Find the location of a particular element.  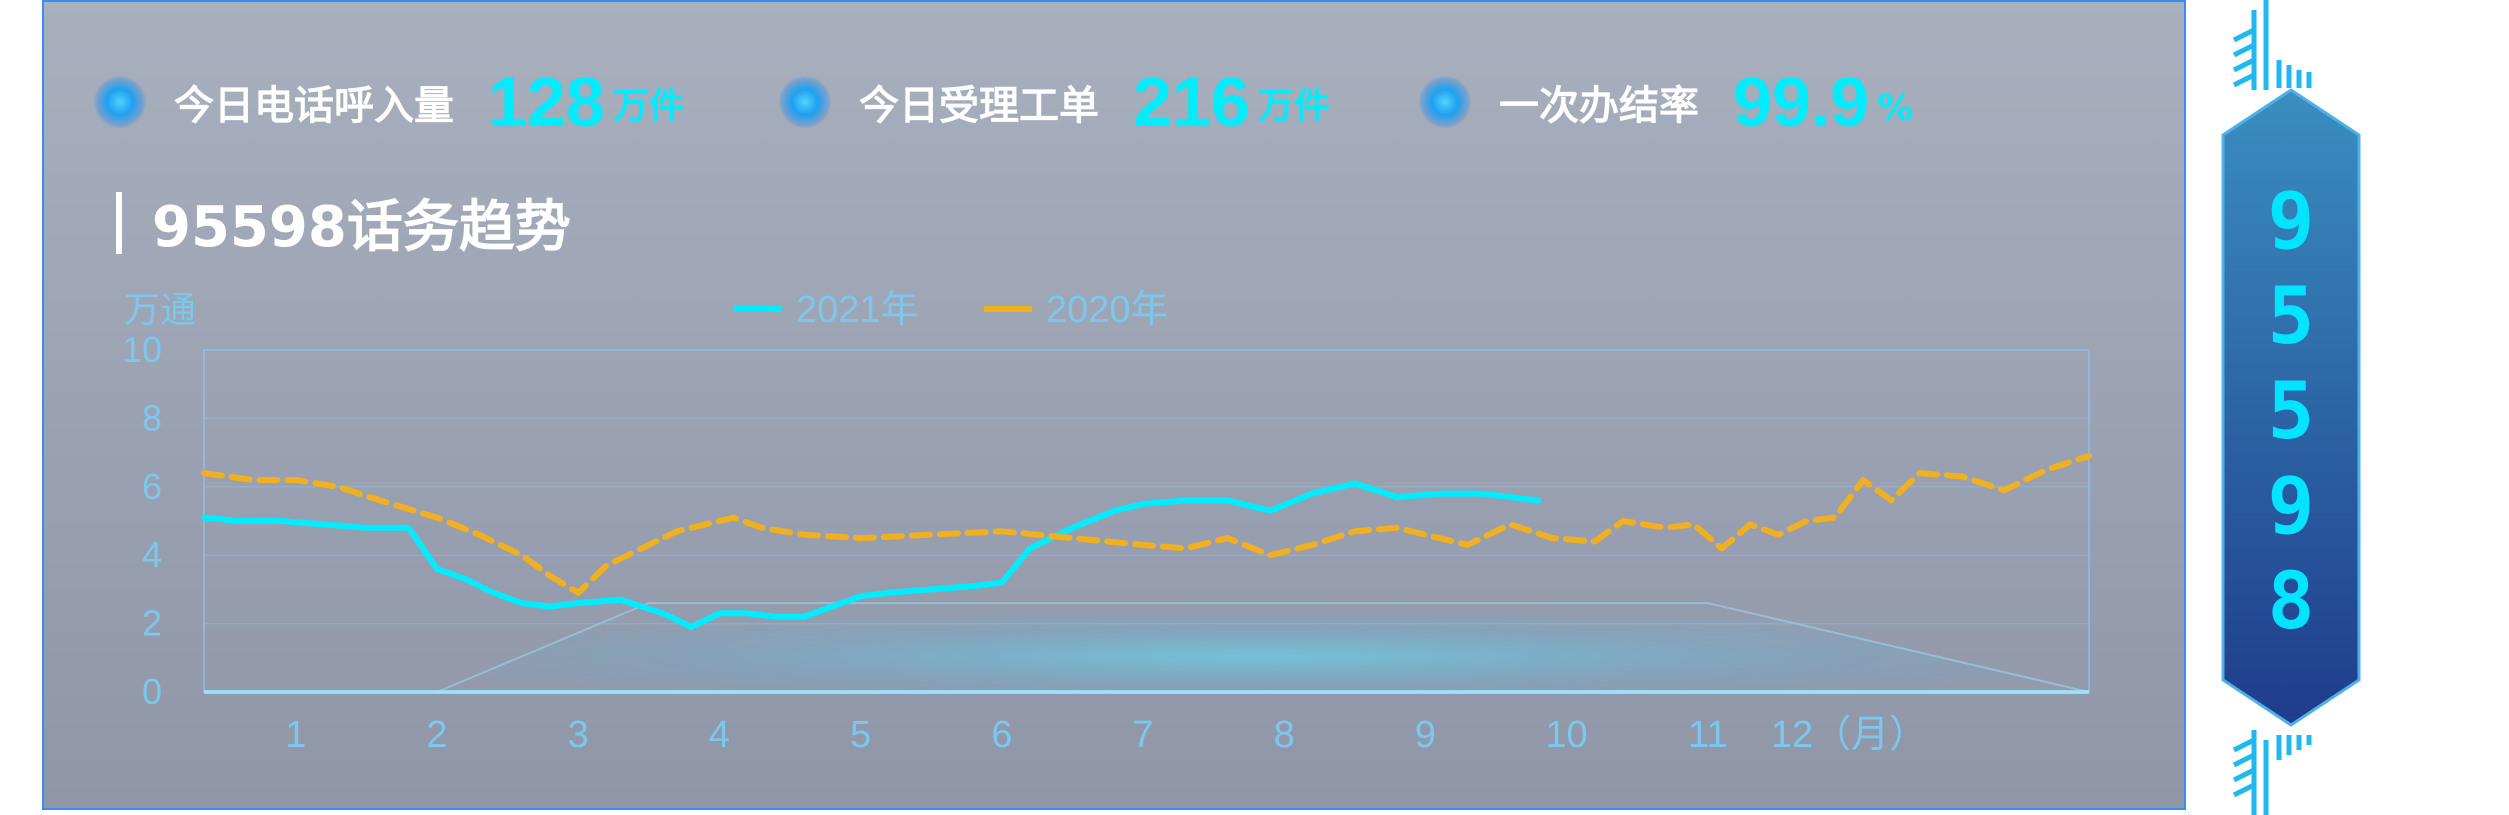

circuit-decoration-top is located at coordinates (2272, 45).